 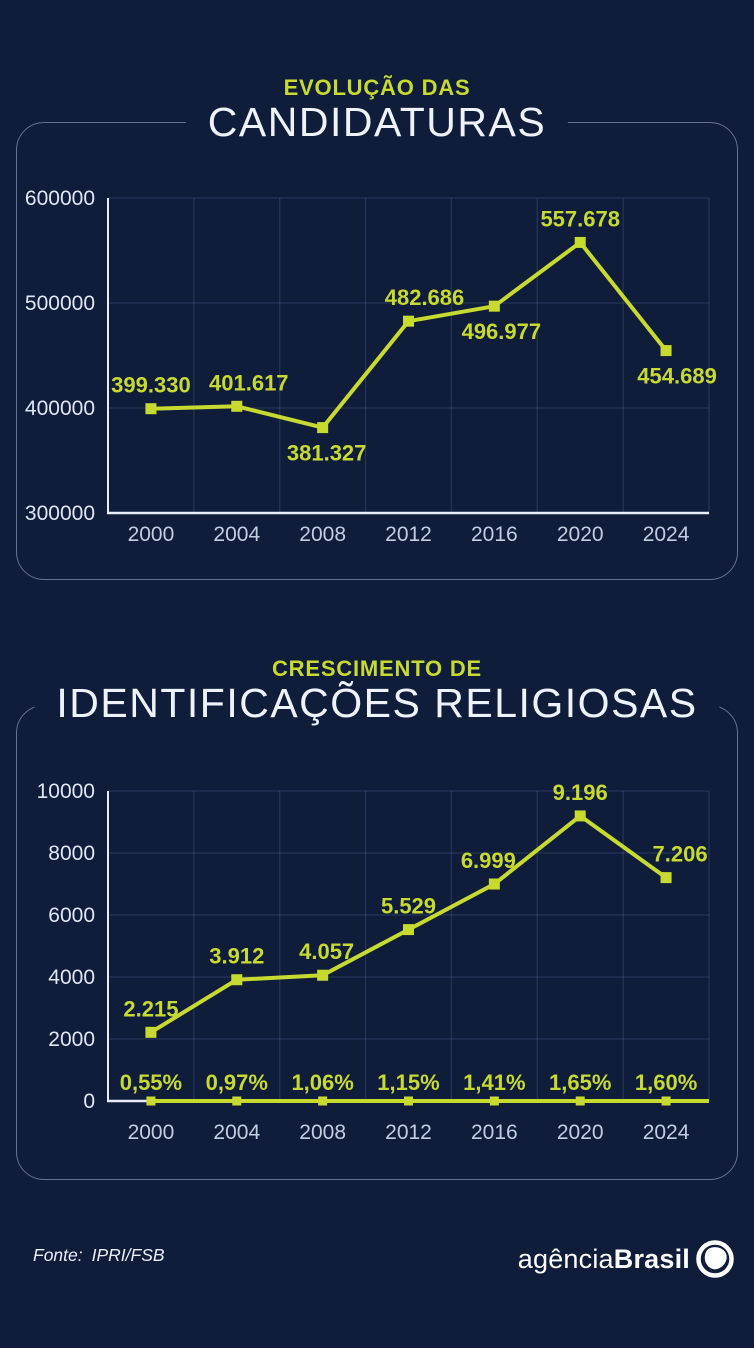 What do you see at coordinates (322, 1082) in the screenshot?
I see `svg-text: 1,06%` at bounding box center [322, 1082].